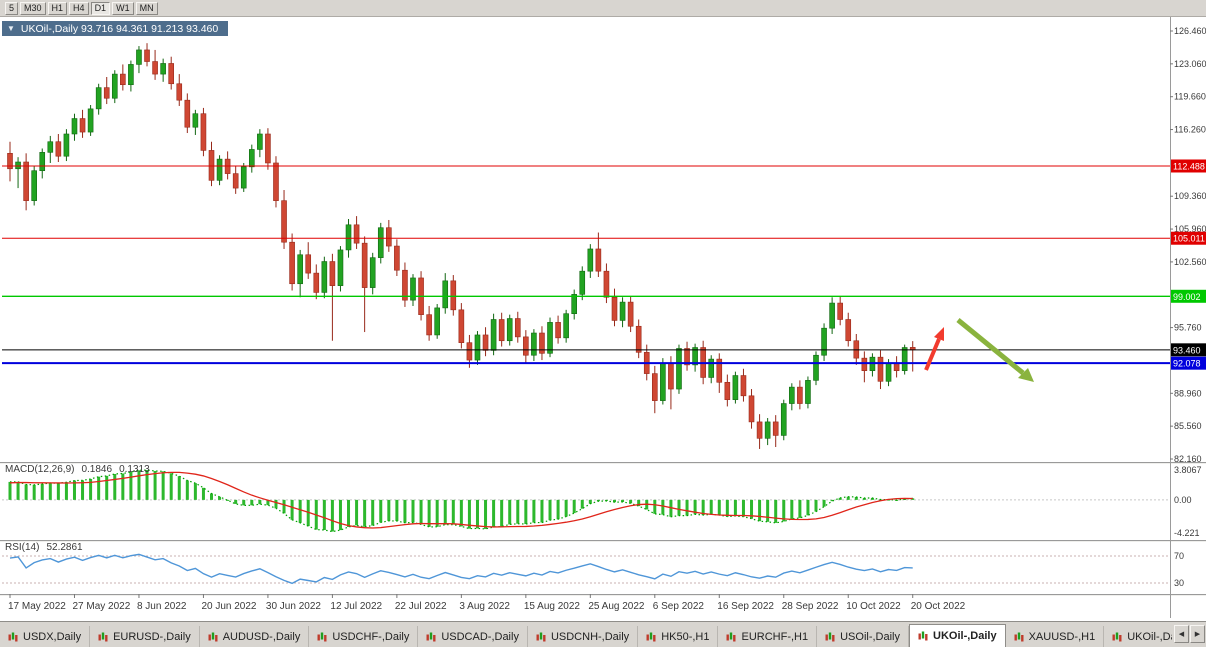  What do you see at coordinates (228, 606) in the screenshot?
I see `date-label: 20 Jun 2022` at bounding box center [228, 606].